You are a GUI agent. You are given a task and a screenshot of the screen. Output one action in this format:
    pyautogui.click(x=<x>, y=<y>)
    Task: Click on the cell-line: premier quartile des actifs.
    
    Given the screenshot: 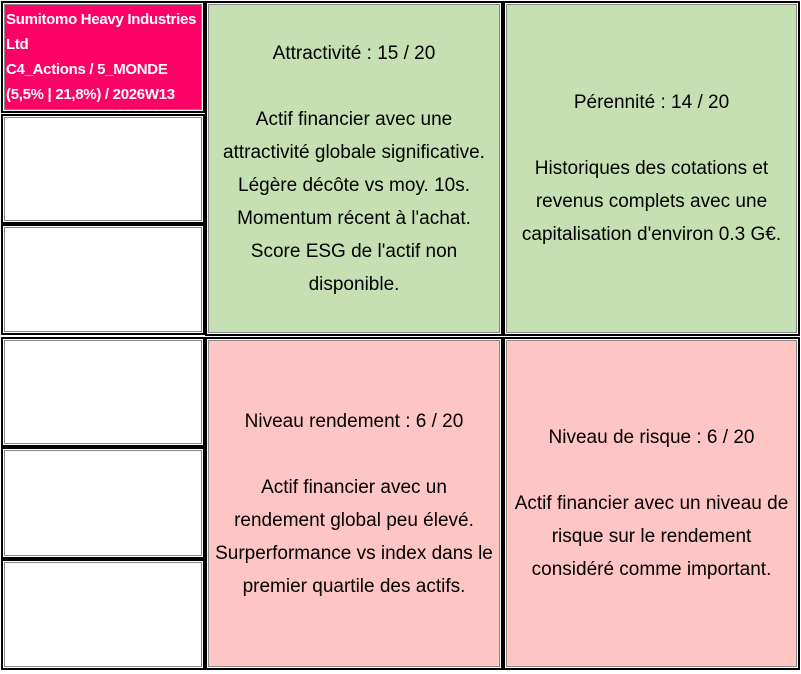 What is the action you would take?
    pyautogui.click(x=354, y=586)
    